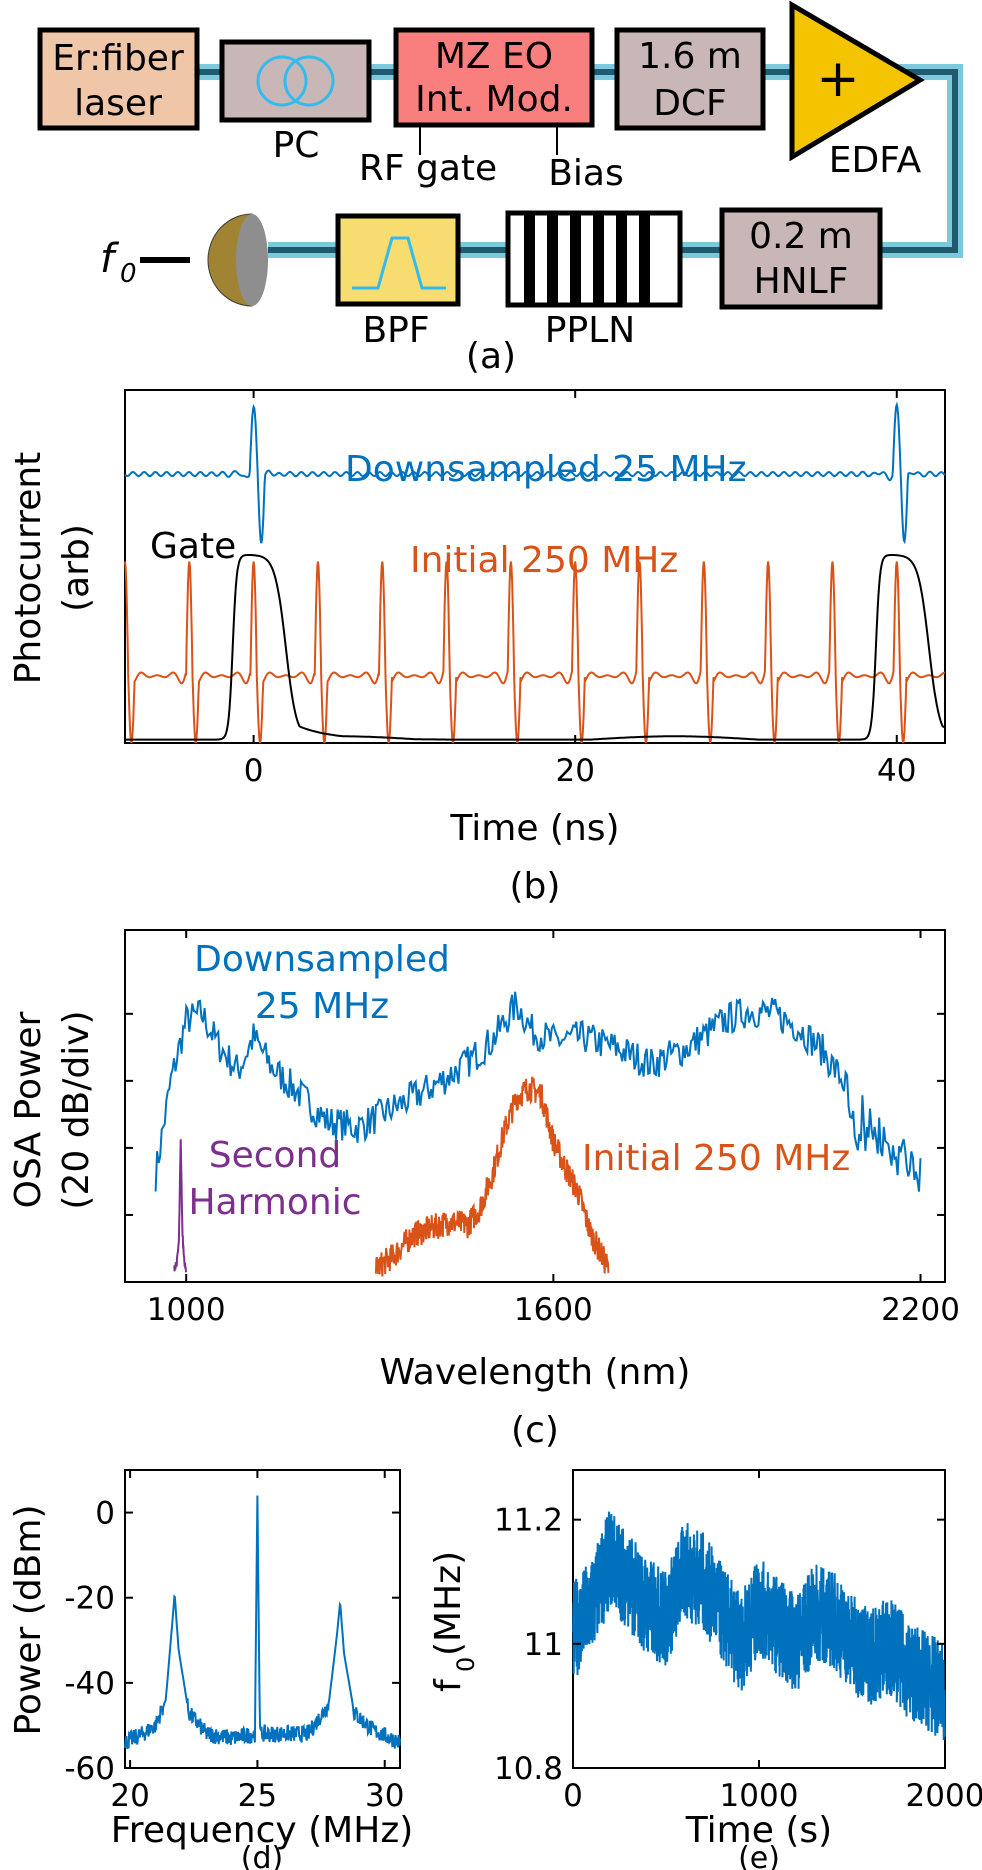 The image size is (982, 1870). Describe the element at coordinates (89, 1684) in the screenshot. I see `y-tick-label: -40` at that location.